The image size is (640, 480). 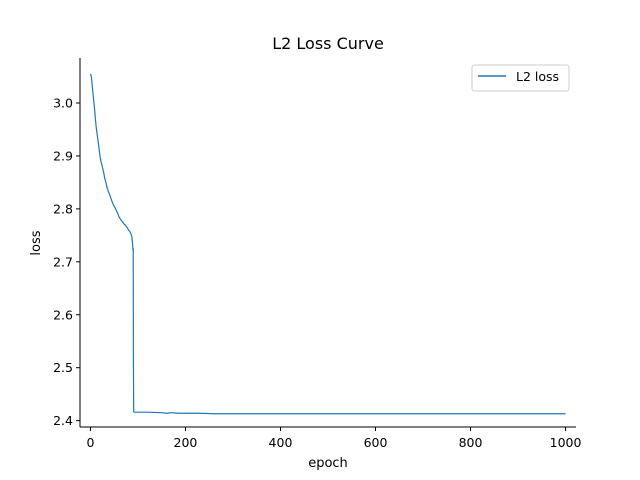 I want to click on legend-box, so click(x=520, y=78).